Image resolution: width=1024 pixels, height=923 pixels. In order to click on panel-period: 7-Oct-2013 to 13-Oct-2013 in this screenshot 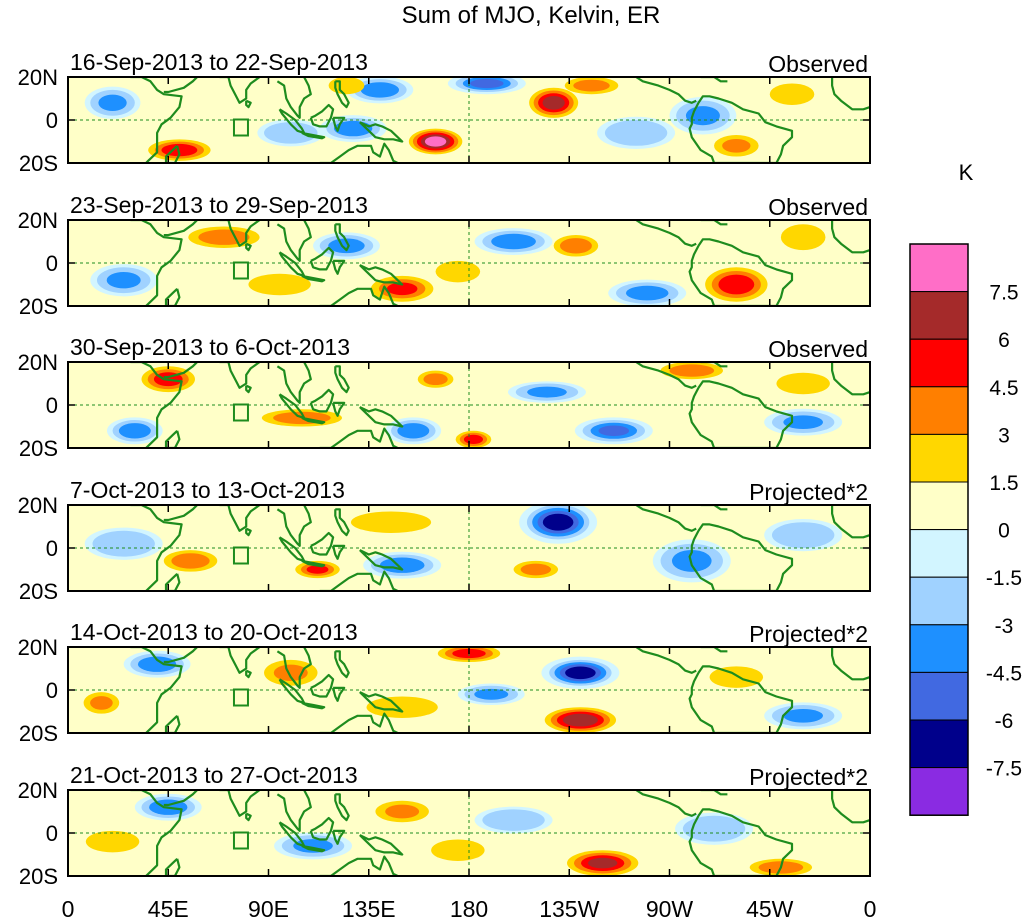, I will do `click(207, 490)`.